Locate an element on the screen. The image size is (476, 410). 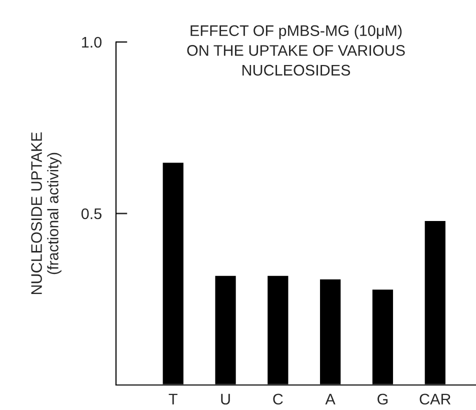
y-axis-title: NUCLEOSIDE UPTAKE (fractional activity) is located at coordinates (46, 213).